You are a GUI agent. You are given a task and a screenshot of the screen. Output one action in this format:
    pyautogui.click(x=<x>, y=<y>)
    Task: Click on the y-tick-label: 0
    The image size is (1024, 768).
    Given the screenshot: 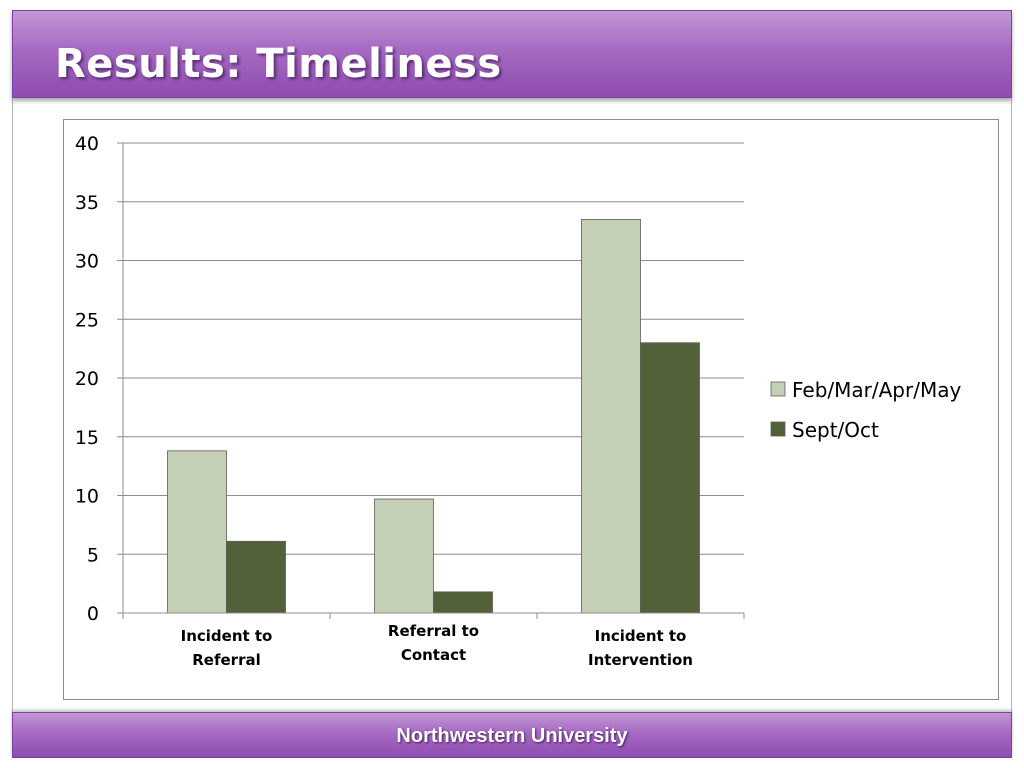 What is the action you would take?
    pyautogui.click(x=93, y=614)
    